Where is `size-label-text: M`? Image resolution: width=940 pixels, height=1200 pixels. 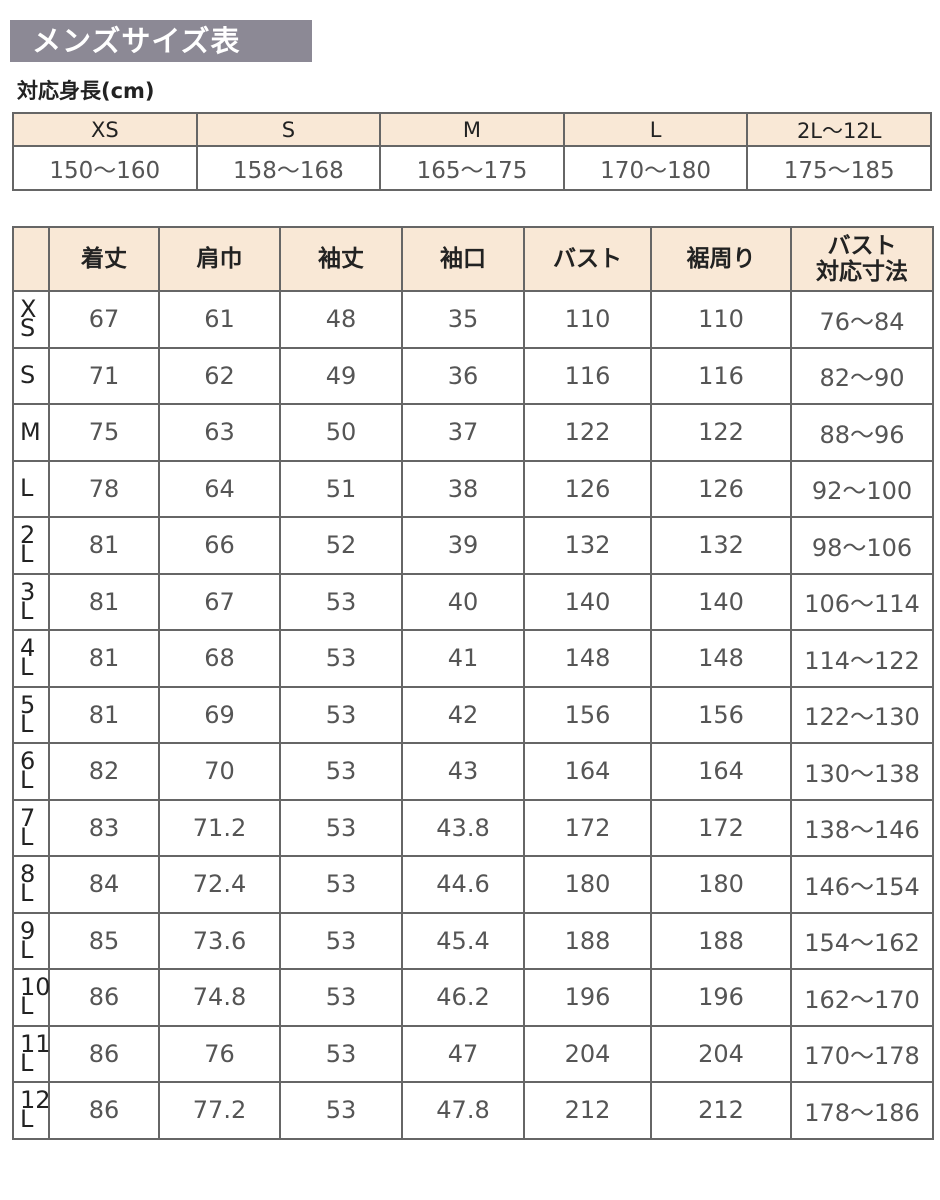
size-label-text: M is located at coordinates (30, 431).